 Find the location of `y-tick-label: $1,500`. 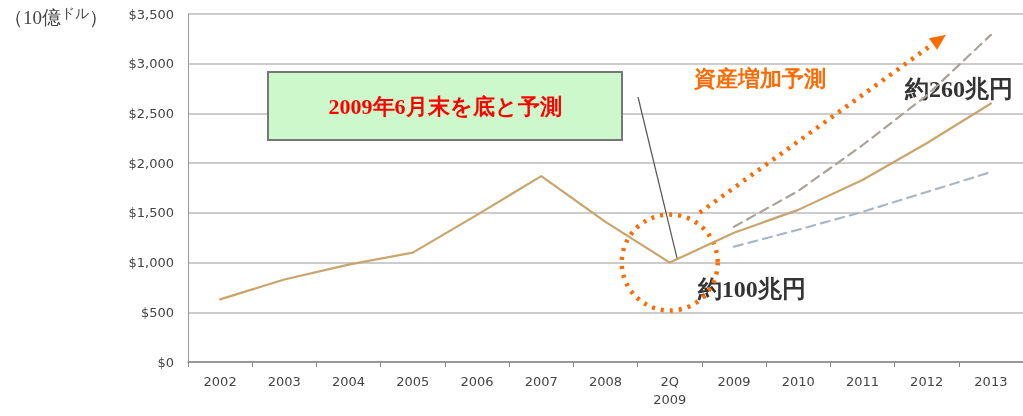

y-tick-label: $1,500 is located at coordinates (151, 213).